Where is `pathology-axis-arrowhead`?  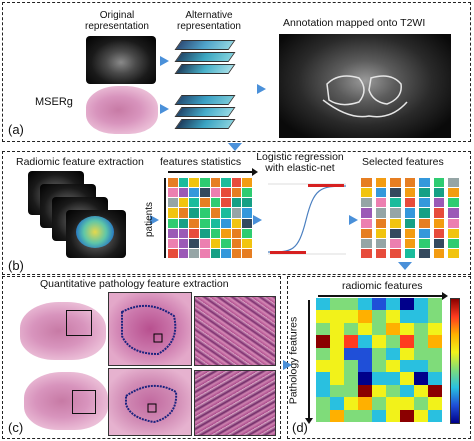
pathology-axis-arrowhead is located at coordinates (309, 421).